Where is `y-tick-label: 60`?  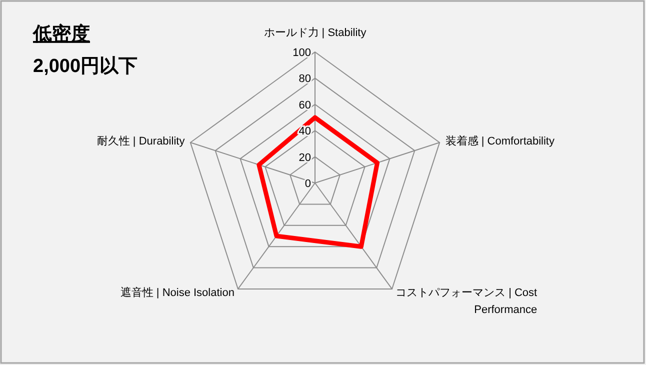
y-tick-label: 60 is located at coordinates (304, 105).